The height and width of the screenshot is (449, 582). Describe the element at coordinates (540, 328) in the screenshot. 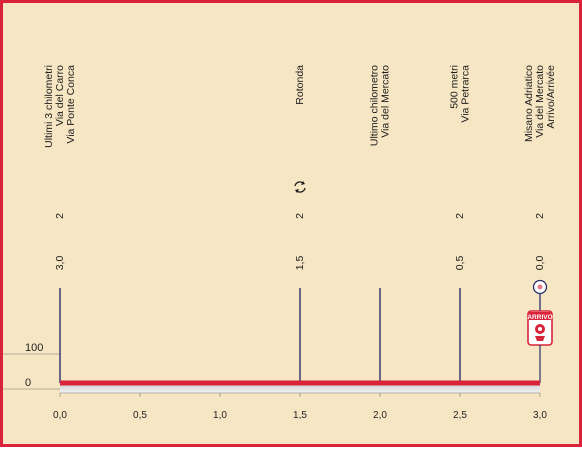

I see `arrivo-badge: ARRIVO` at that location.